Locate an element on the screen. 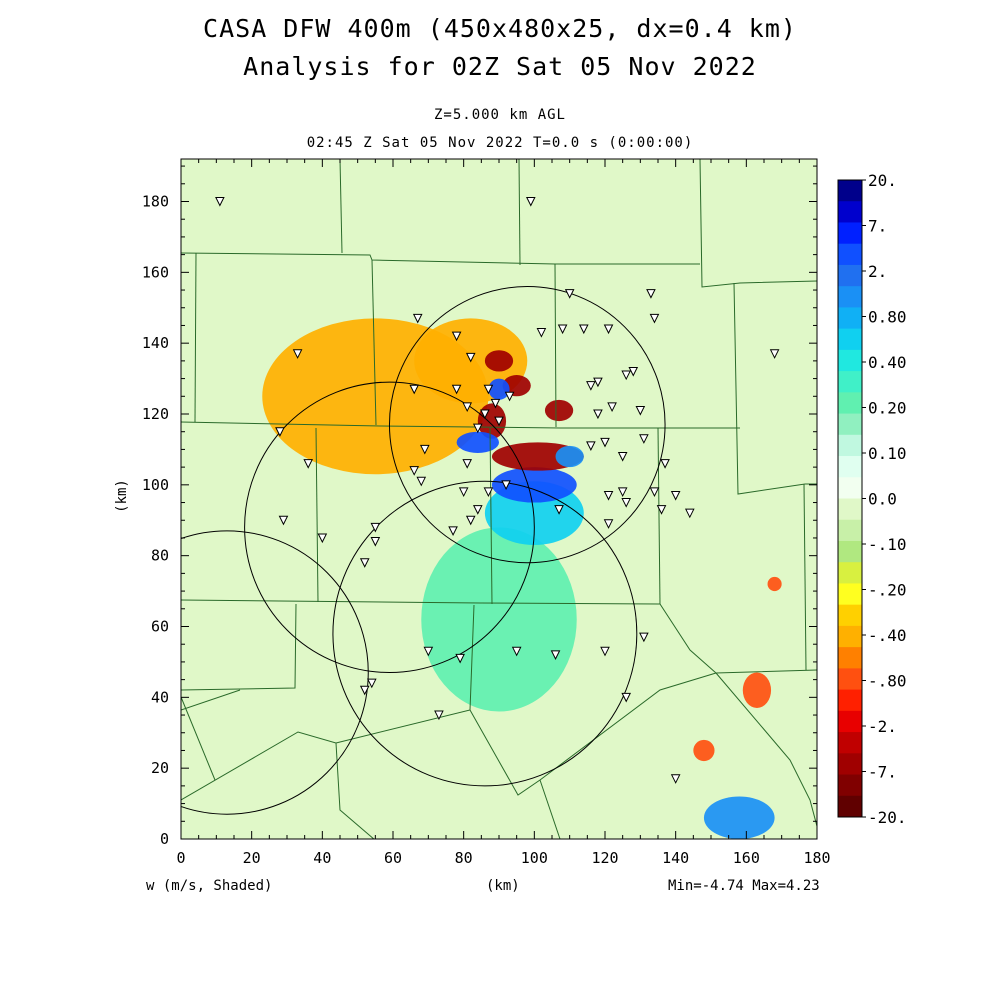  minmax-label: Min=-4.74 Max=4.23 is located at coordinates (744, 886).